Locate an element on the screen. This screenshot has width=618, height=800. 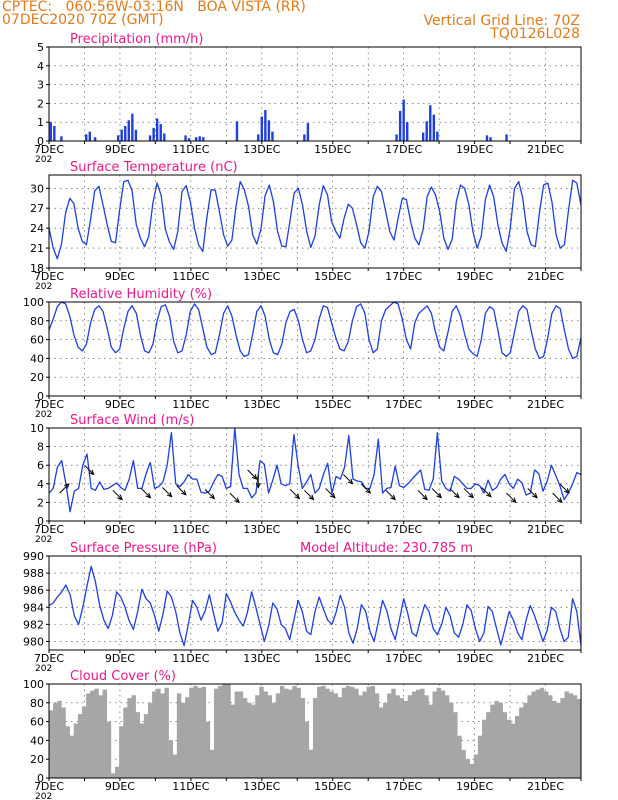
y-tick-label: 24 is located at coordinates (37, 228).